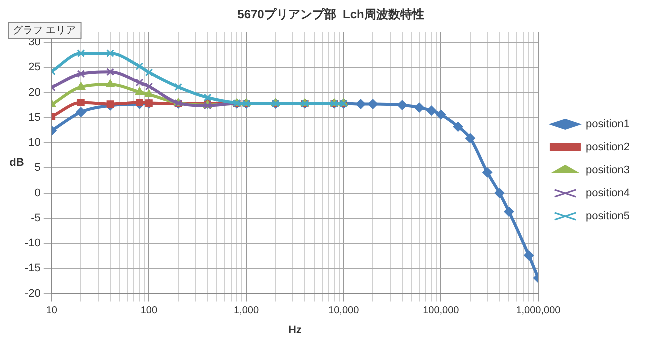 The width and height of the screenshot is (650, 341). I want to click on y-tick-label: -15, so click(32, 268).